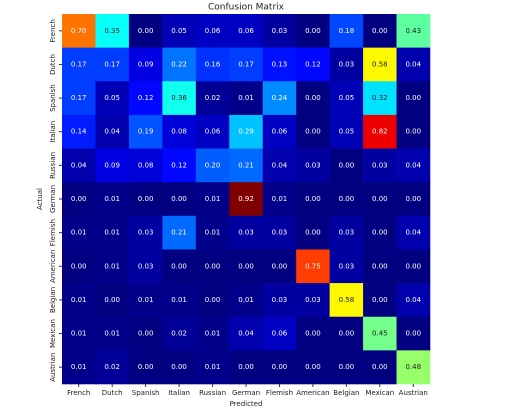 Image resolution: width=512 pixels, height=415 pixels. Describe the element at coordinates (246, 8) in the screenshot. I see `chart-title: Confusion Matrix` at that location.